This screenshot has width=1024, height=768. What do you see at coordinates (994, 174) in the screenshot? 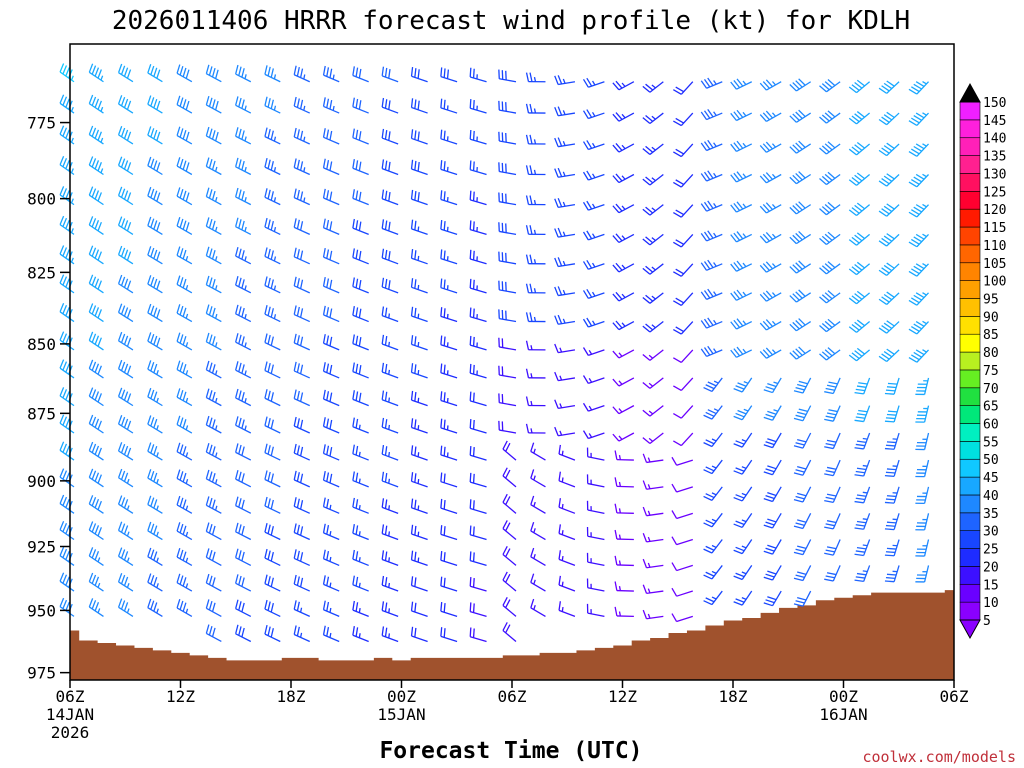
I see `colorbar-label: 130` at bounding box center [994, 174].